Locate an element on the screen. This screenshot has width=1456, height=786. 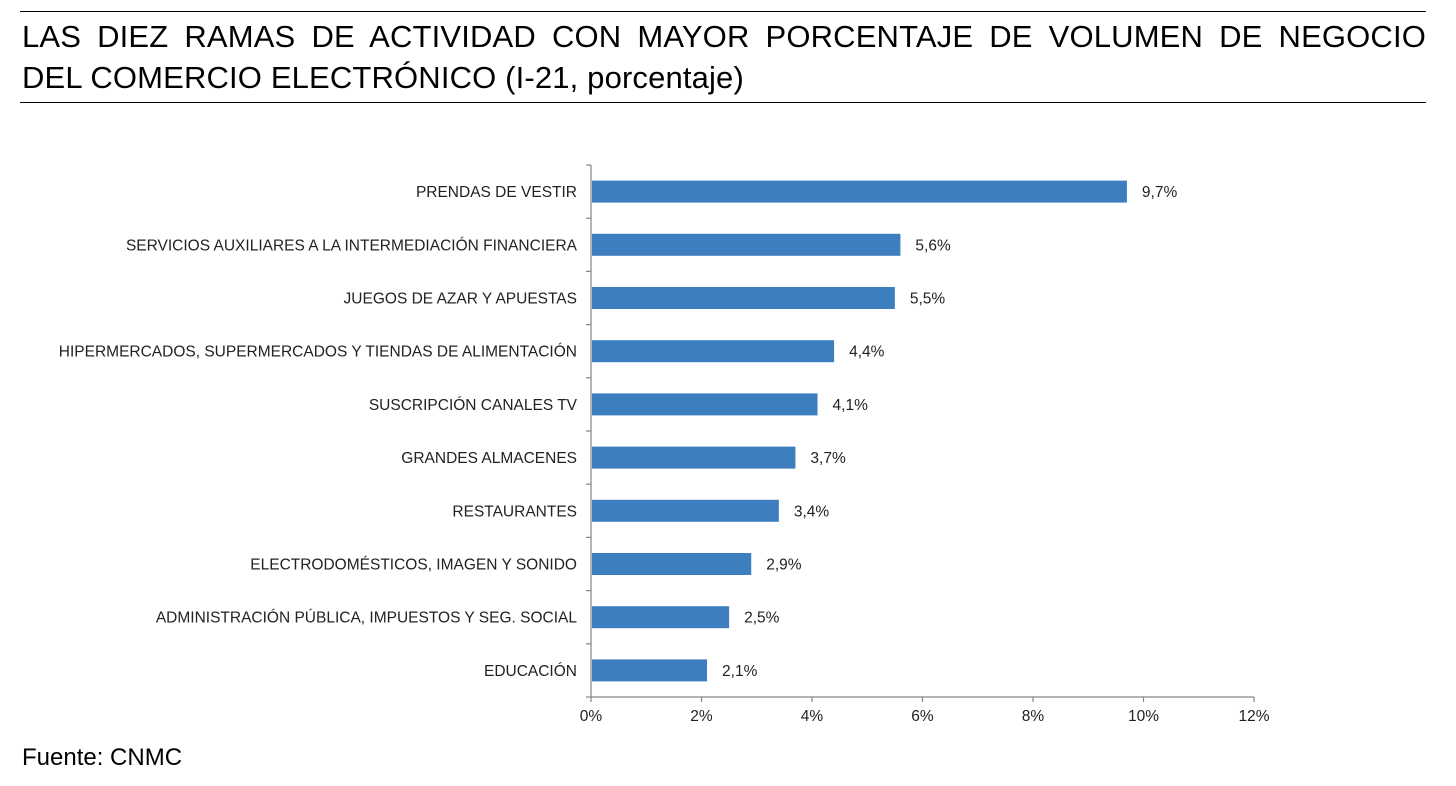
data-label: 9,7% is located at coordinates (1160, 192).